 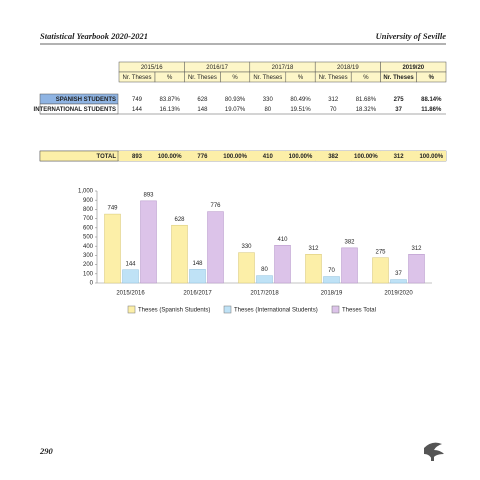 What do you see at coordinates (366, 110) in the screenshot?
I see `table-value: 18.32%` at bounding box center [366, 110].